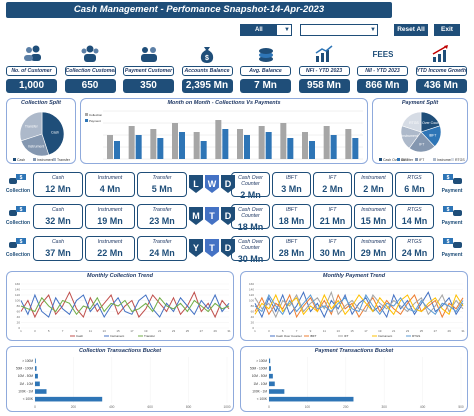  What do you see at coordinates (253, 317) in the screenshot?
I see `y-tick-label: 40` at bounding box center [253, 317].